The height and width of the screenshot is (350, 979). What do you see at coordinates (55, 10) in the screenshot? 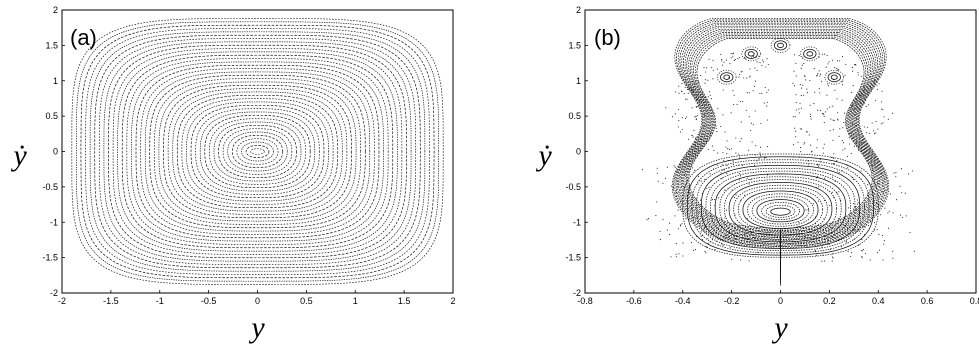
I see `panel-a-ytick-label: 2` at bounding box center [55, 10].